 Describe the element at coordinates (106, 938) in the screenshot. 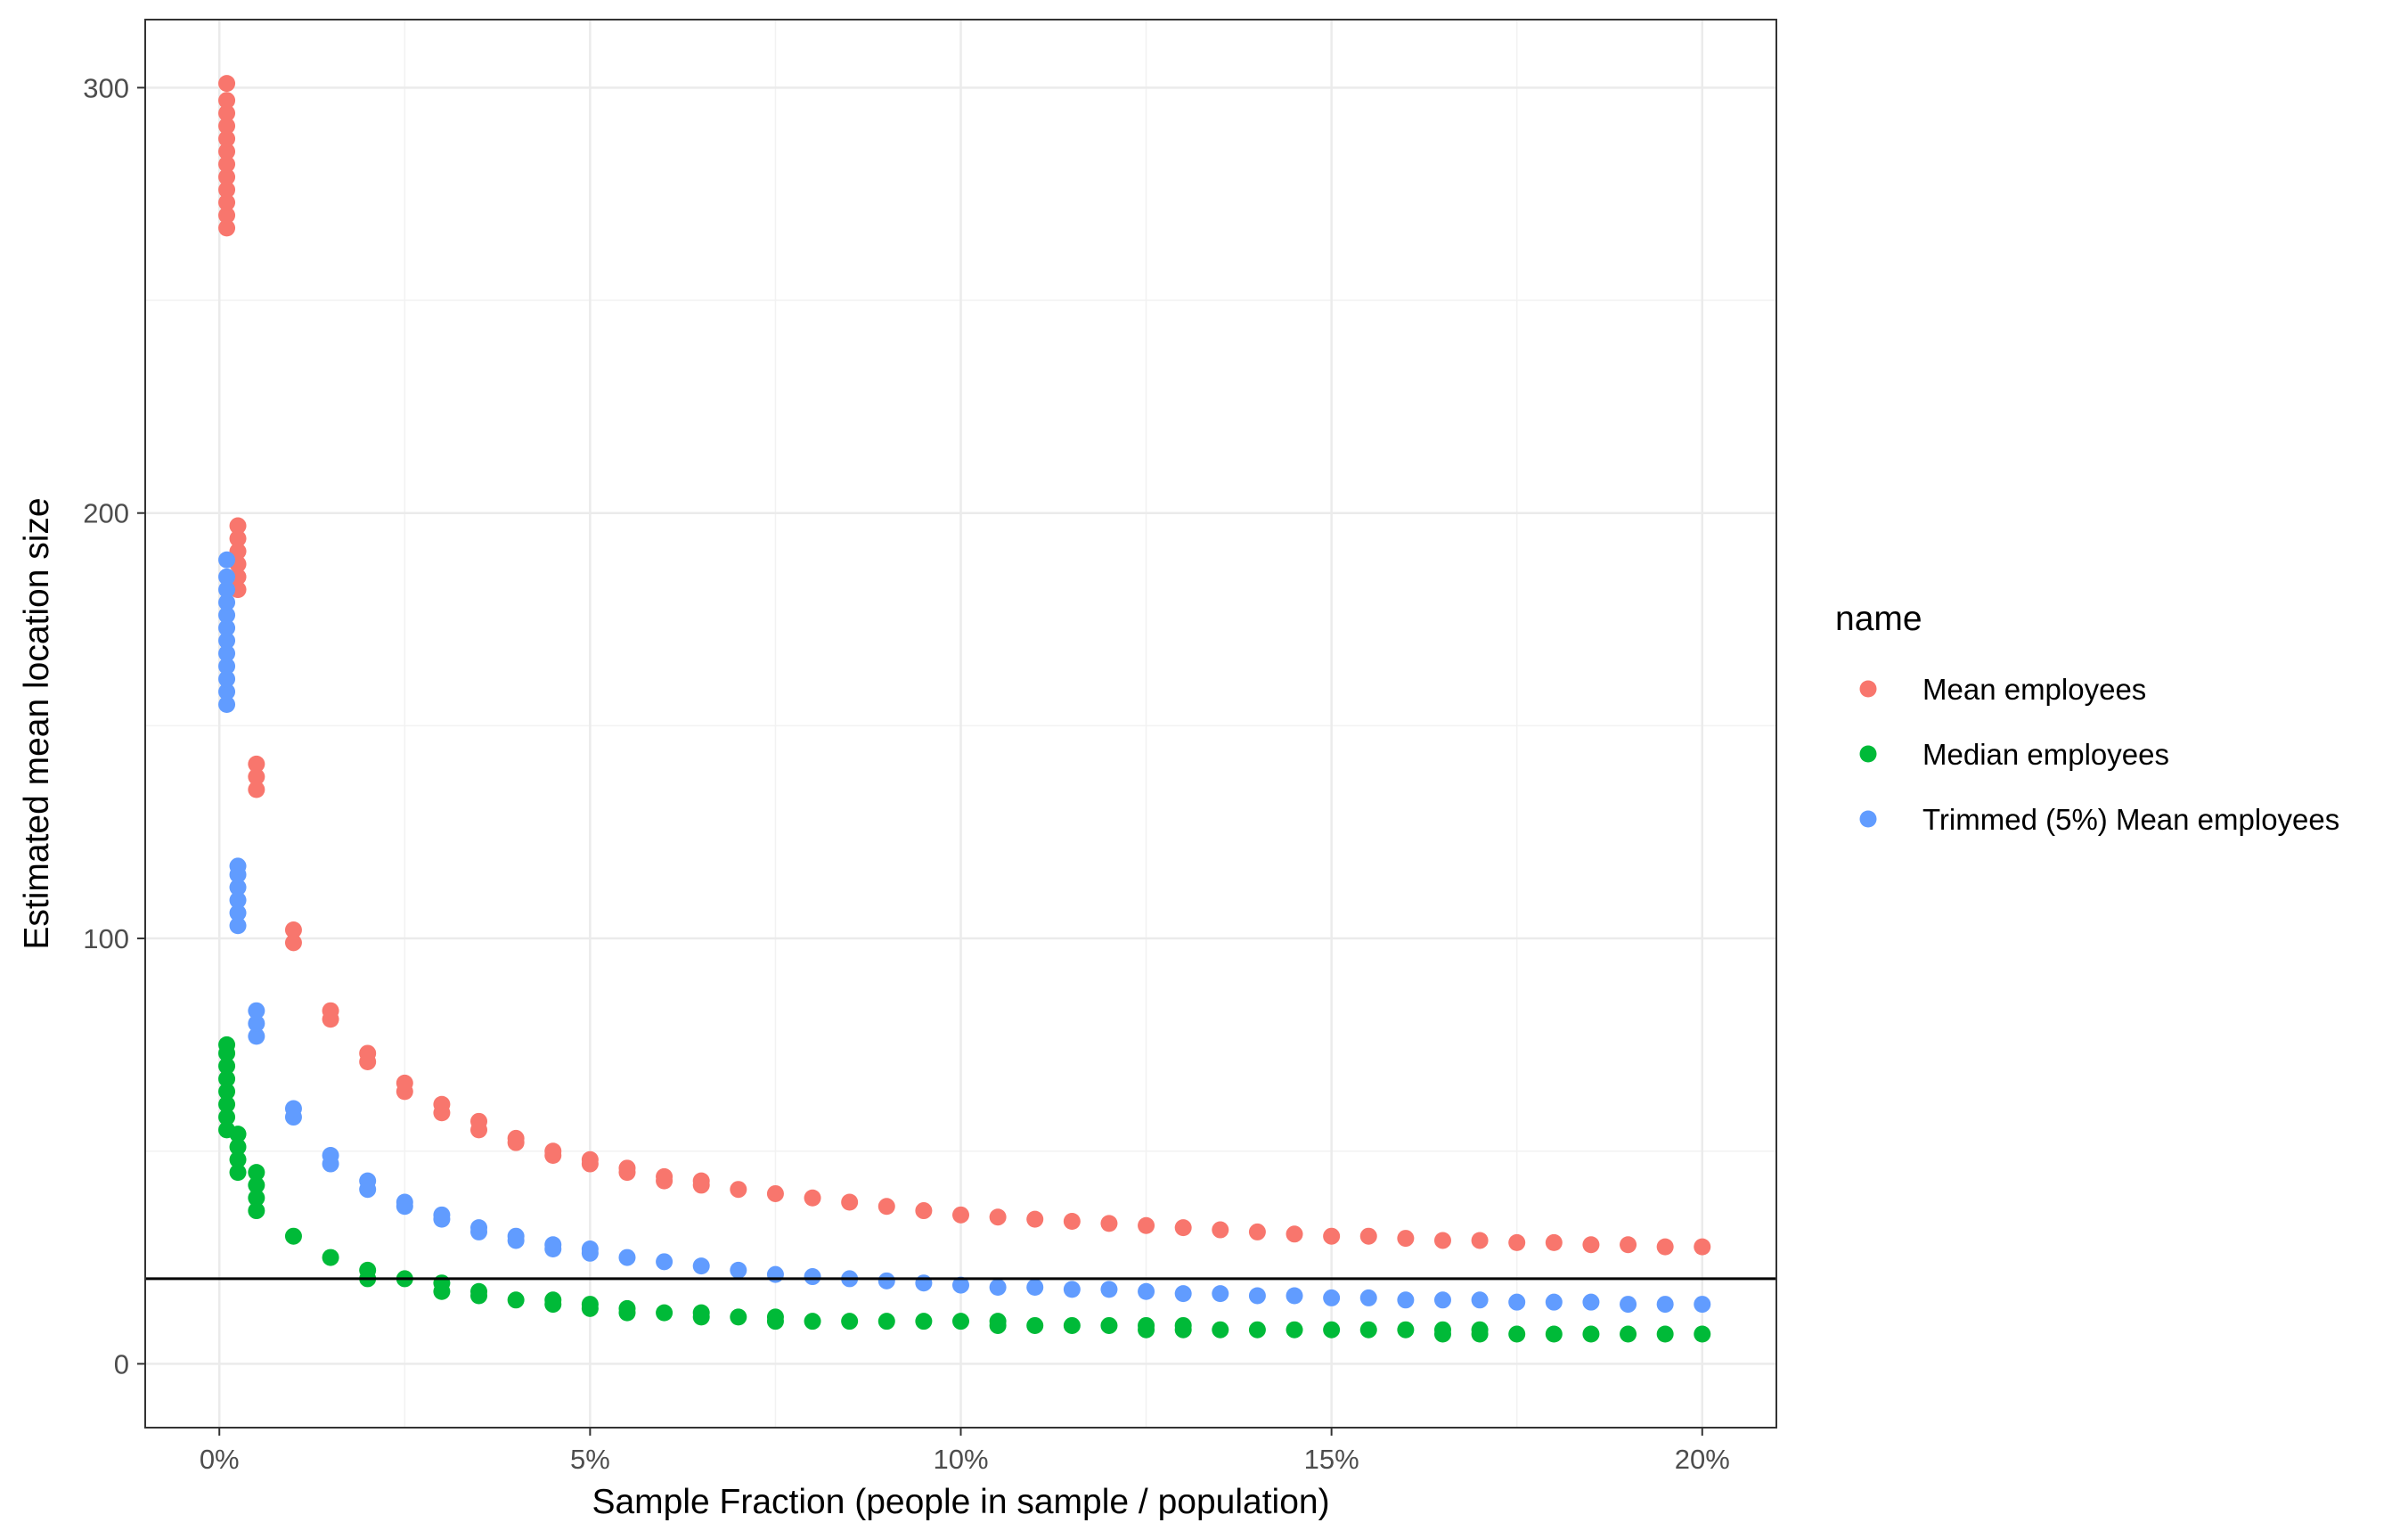

I see `y-tick-label: 100` at that location.